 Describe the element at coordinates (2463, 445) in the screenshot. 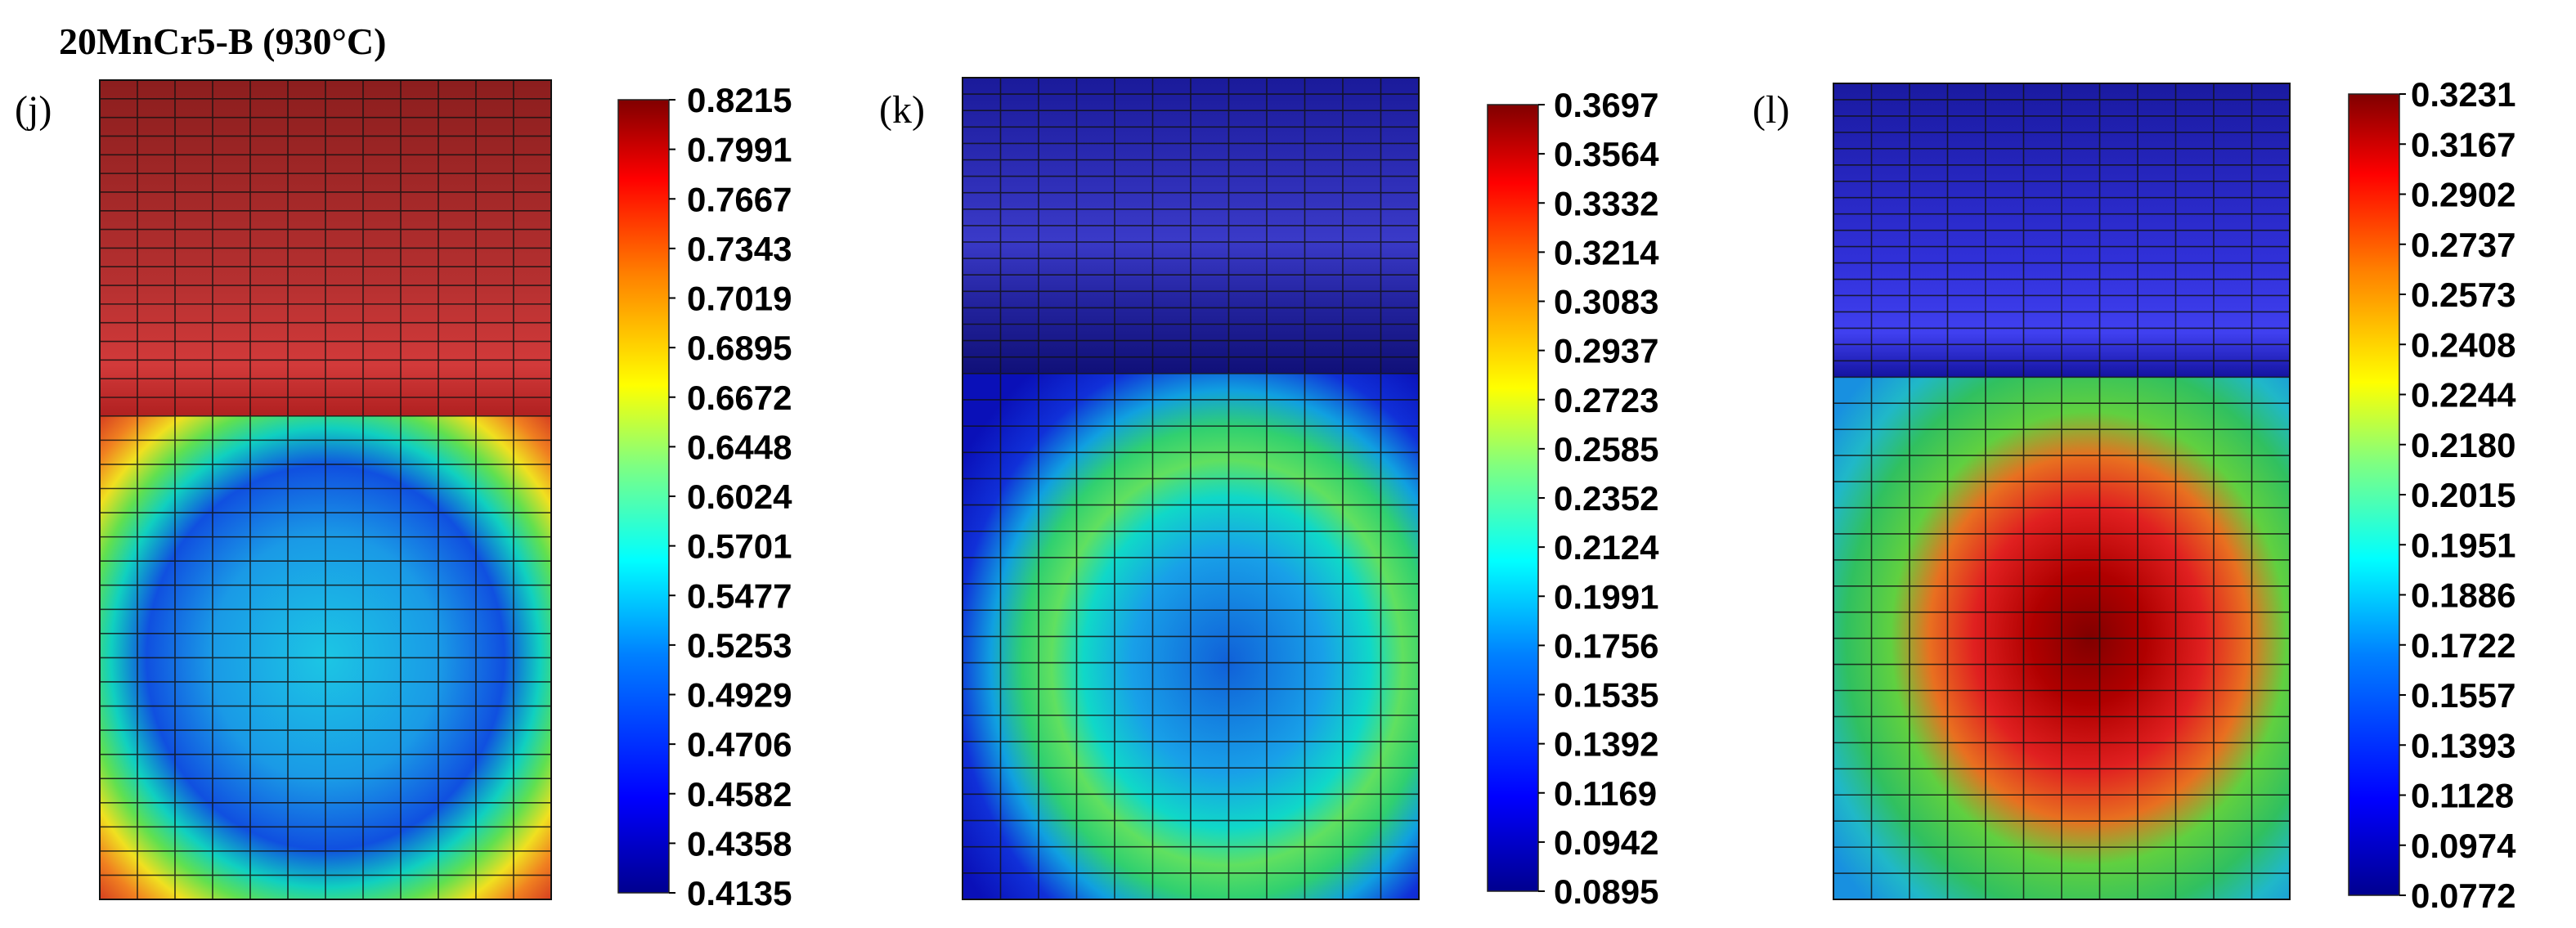

I see `colorbar-tick-label: 0.2180` at that location.